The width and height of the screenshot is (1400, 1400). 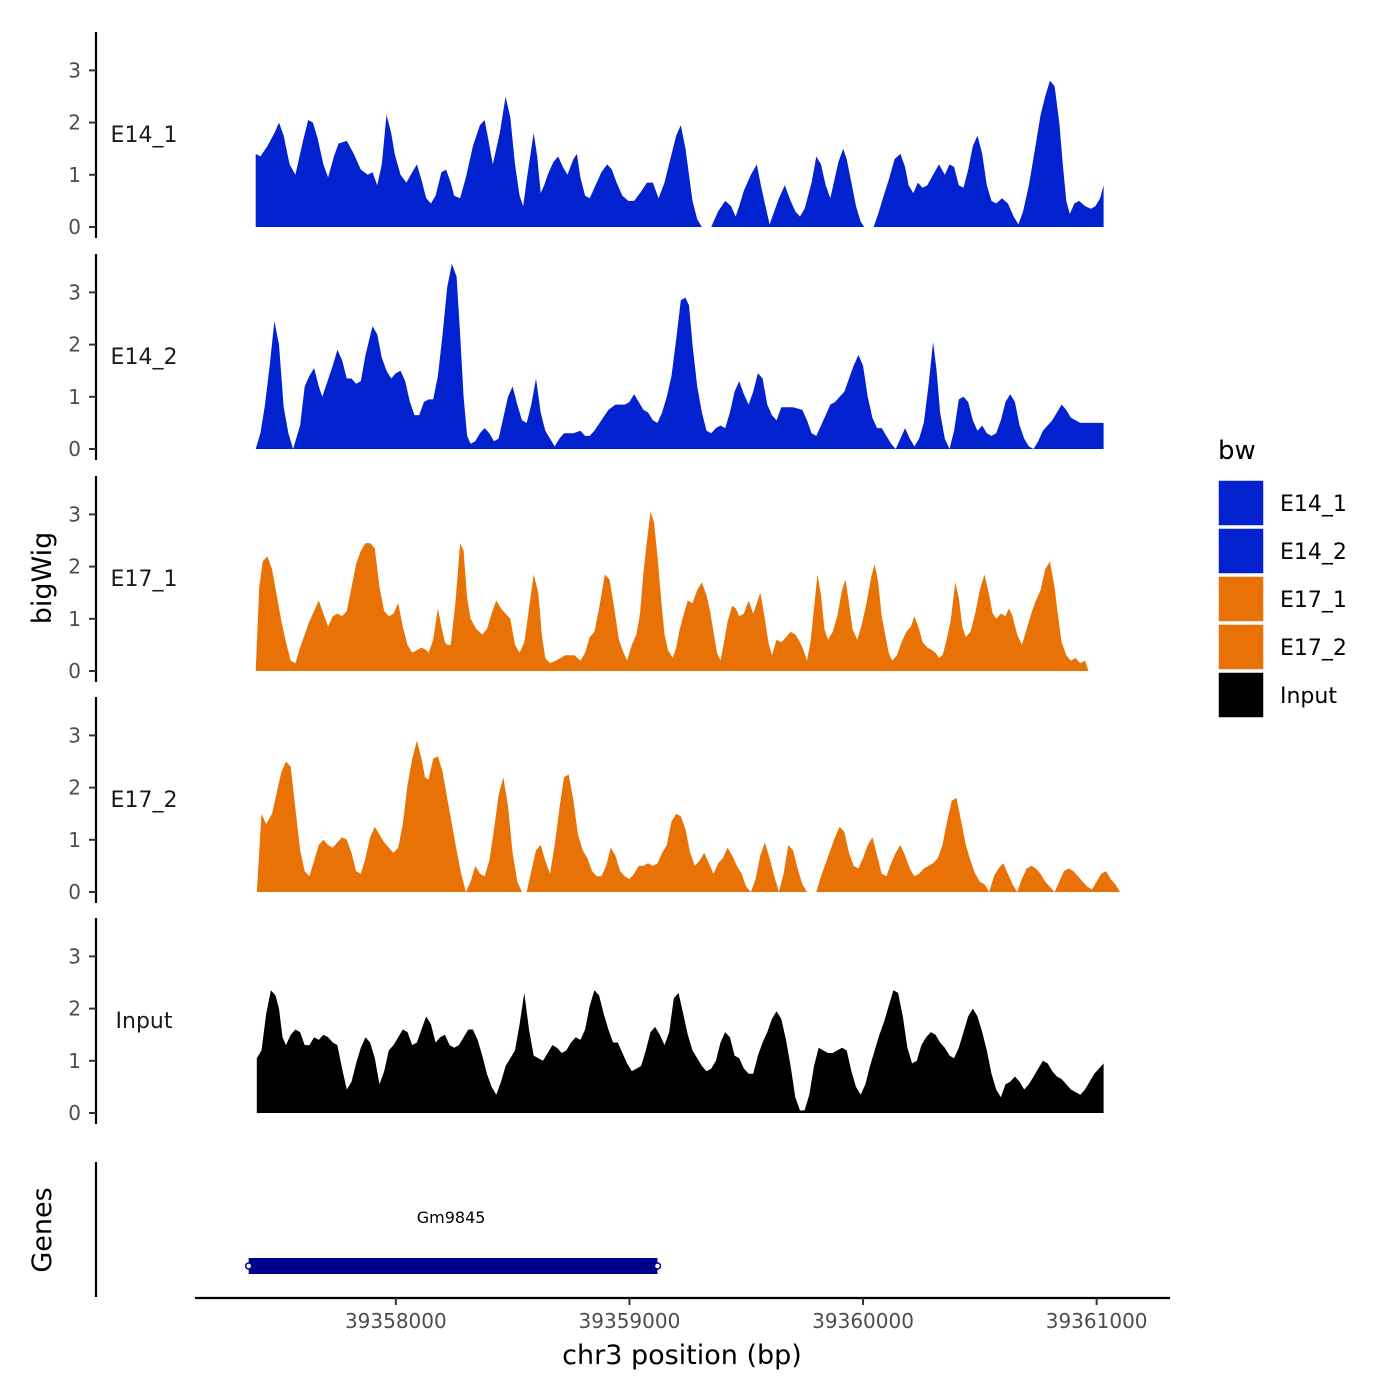 What do you see at coordinates (1308, 696) in the screenshot?
I see `legend-label: Input` at bounding box center [1308, 696].